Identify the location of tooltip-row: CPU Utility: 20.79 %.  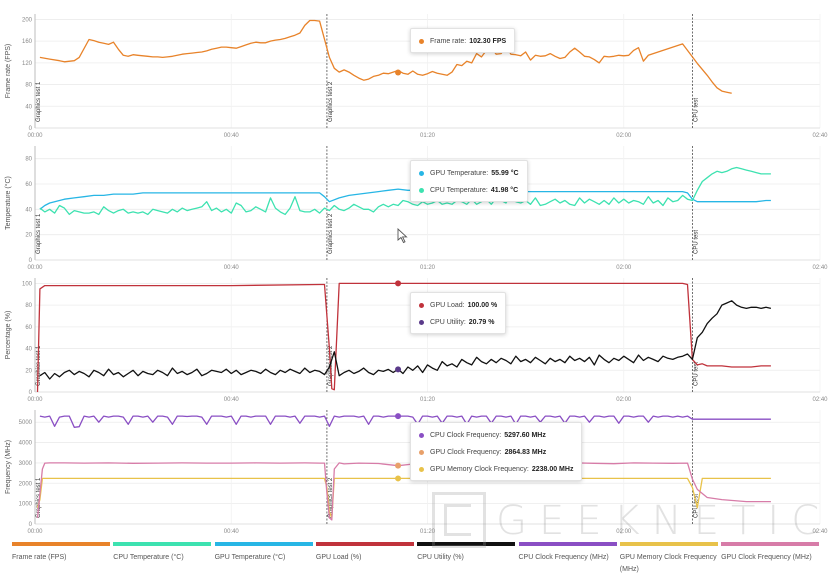
(458, 322).